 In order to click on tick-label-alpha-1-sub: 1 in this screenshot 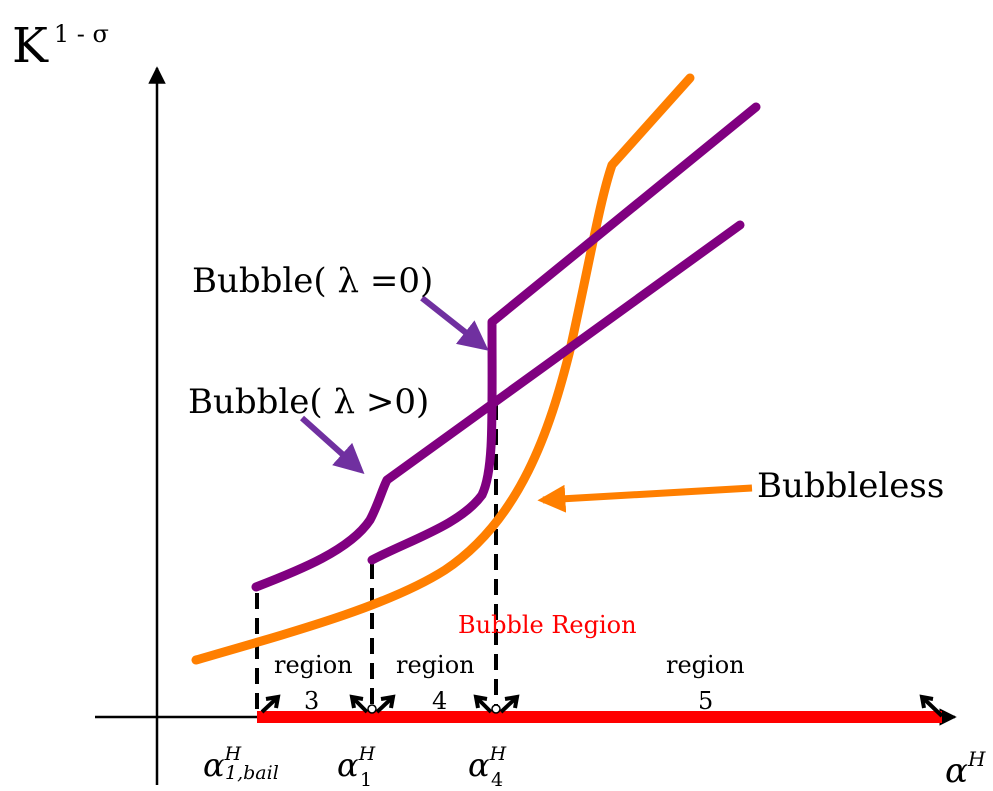, I will do `click(366, 780)`.